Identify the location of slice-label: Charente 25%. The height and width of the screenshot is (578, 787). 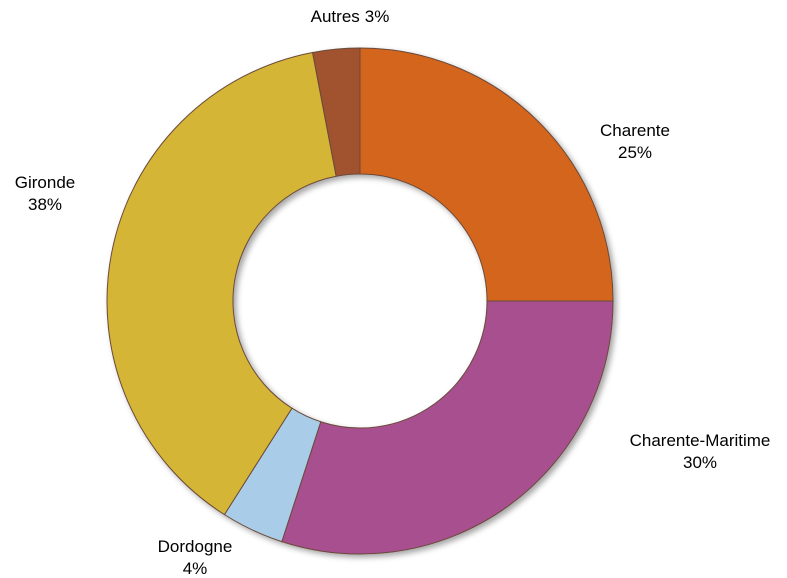
(635, 141).